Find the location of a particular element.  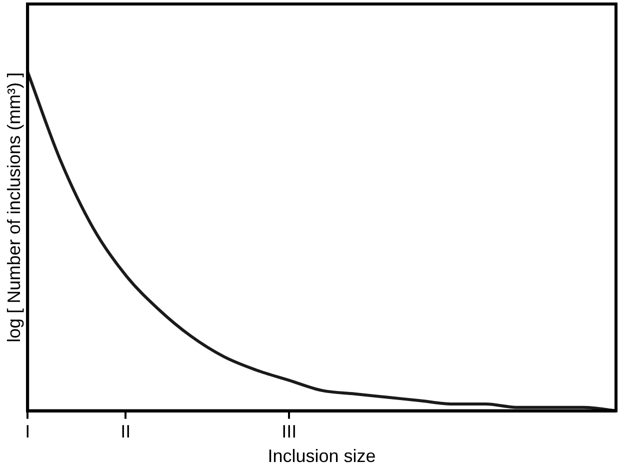

x-axis-title: Inclusion size is located at coordinates (322, 456).